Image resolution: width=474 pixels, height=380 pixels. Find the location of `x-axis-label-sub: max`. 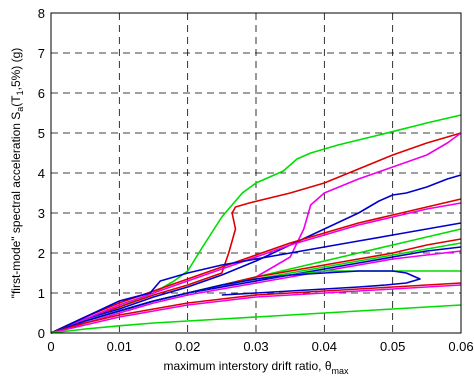

x-axis-label-sub: max is located at coordinates (341, 371).